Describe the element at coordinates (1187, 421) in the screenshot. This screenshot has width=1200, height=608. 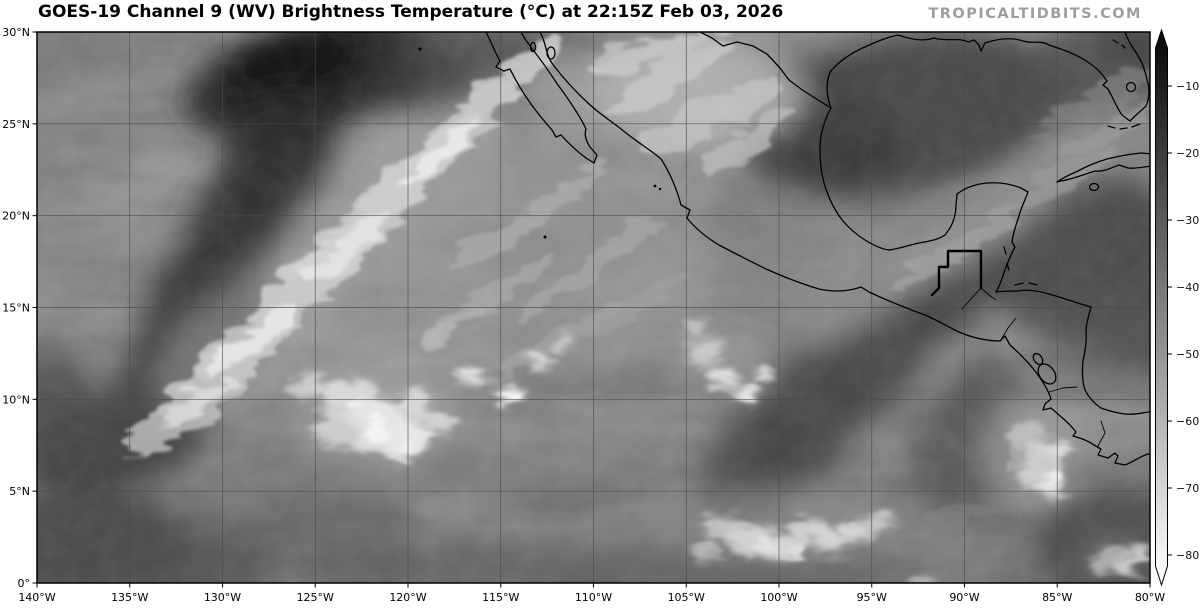
I see `colorbar-tick-label: −60` at that location.